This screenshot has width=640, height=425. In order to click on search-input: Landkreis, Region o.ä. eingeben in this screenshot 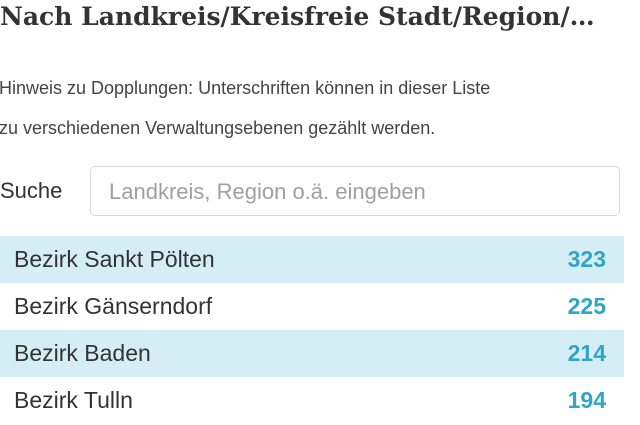, I will do `click(355, 191)`.